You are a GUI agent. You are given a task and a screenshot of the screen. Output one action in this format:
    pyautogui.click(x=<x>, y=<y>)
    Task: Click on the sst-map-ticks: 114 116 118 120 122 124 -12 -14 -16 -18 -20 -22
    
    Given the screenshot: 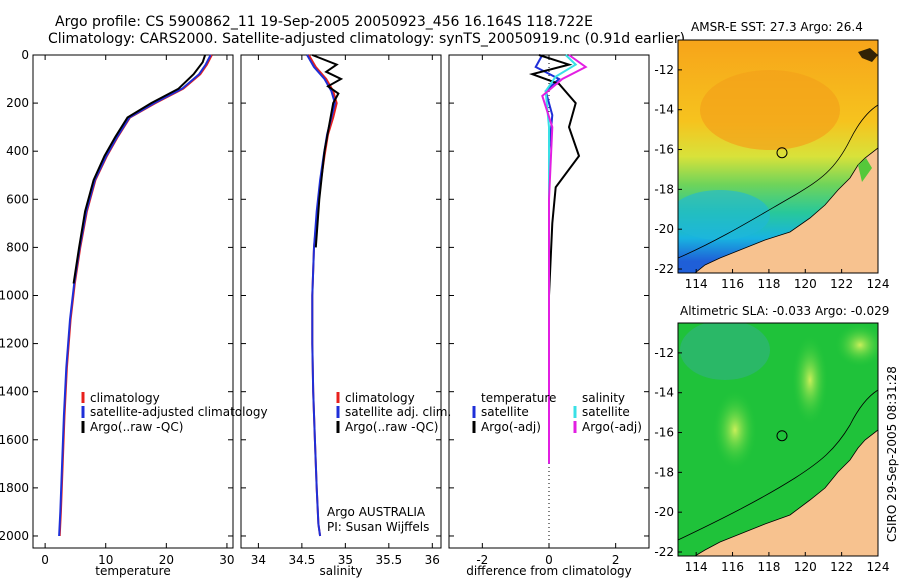 What is the action you would take?
    pyautogui.click(x=771, y=177)
    